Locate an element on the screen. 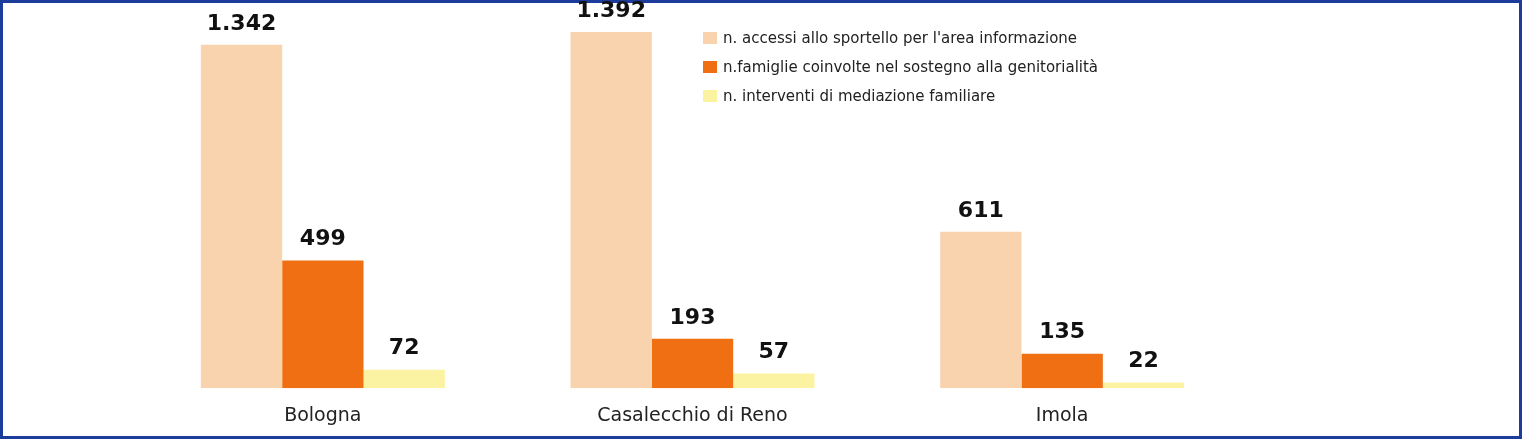 The width and height of the screenshot is (1522, 439). data-label: 193 is located at coordinates (692, 316).